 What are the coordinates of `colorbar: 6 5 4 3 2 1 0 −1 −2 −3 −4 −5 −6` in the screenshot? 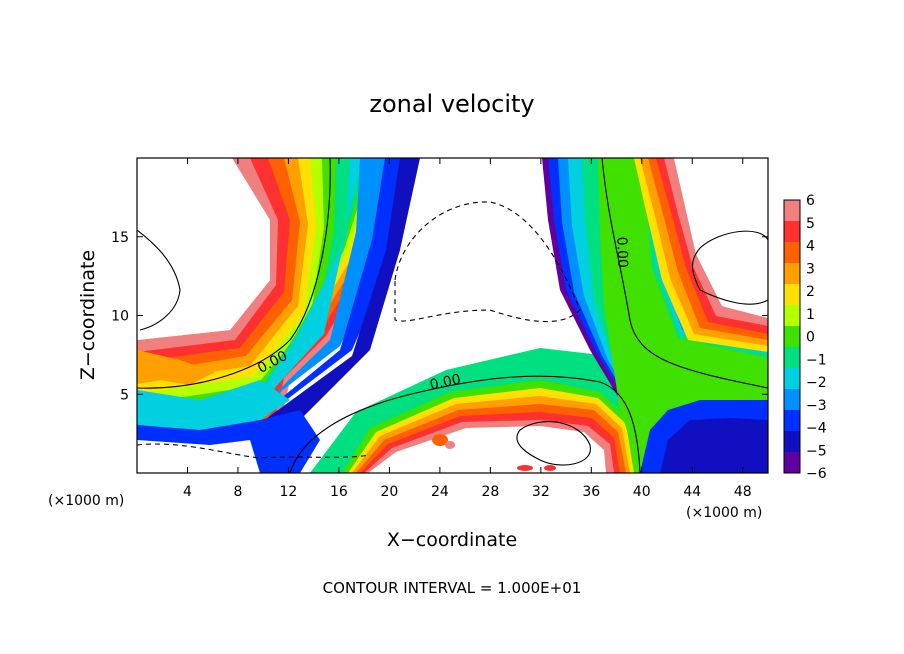 It's located at (805, 337).